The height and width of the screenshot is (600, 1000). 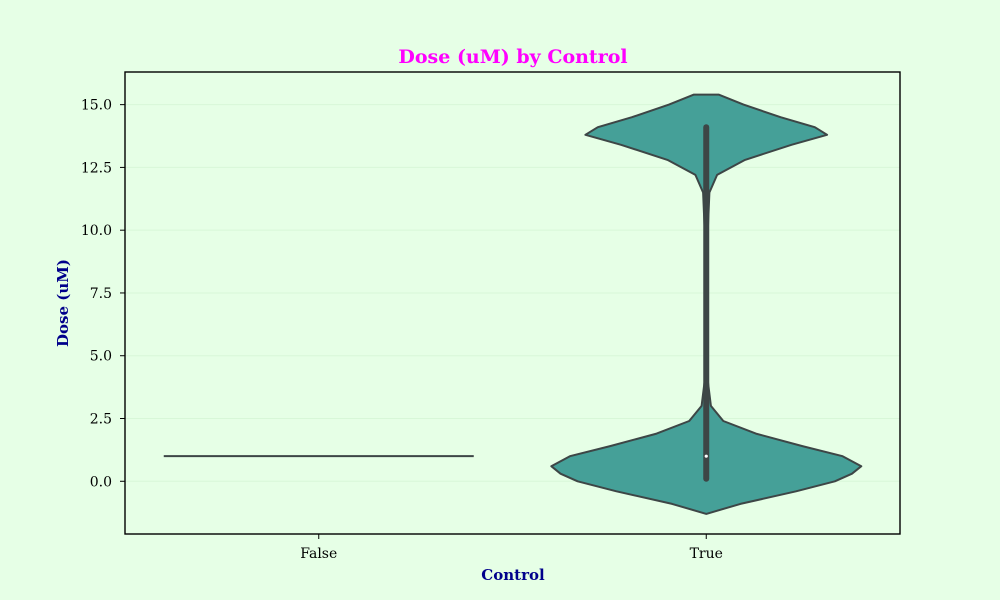 What do you see at coordinates (96, 231) in the screenshot?
I see `y-tick-label: 10.0` at bounding box center [96, 231].